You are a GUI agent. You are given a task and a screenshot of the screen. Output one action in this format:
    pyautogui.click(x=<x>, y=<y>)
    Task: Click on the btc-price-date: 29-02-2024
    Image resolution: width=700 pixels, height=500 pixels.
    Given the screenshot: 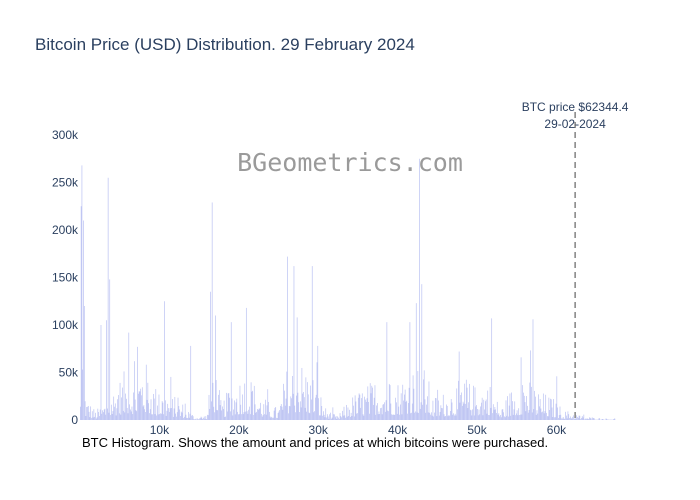 What is the action you would take?
    pyautogui.click(x=575, y=124)
    